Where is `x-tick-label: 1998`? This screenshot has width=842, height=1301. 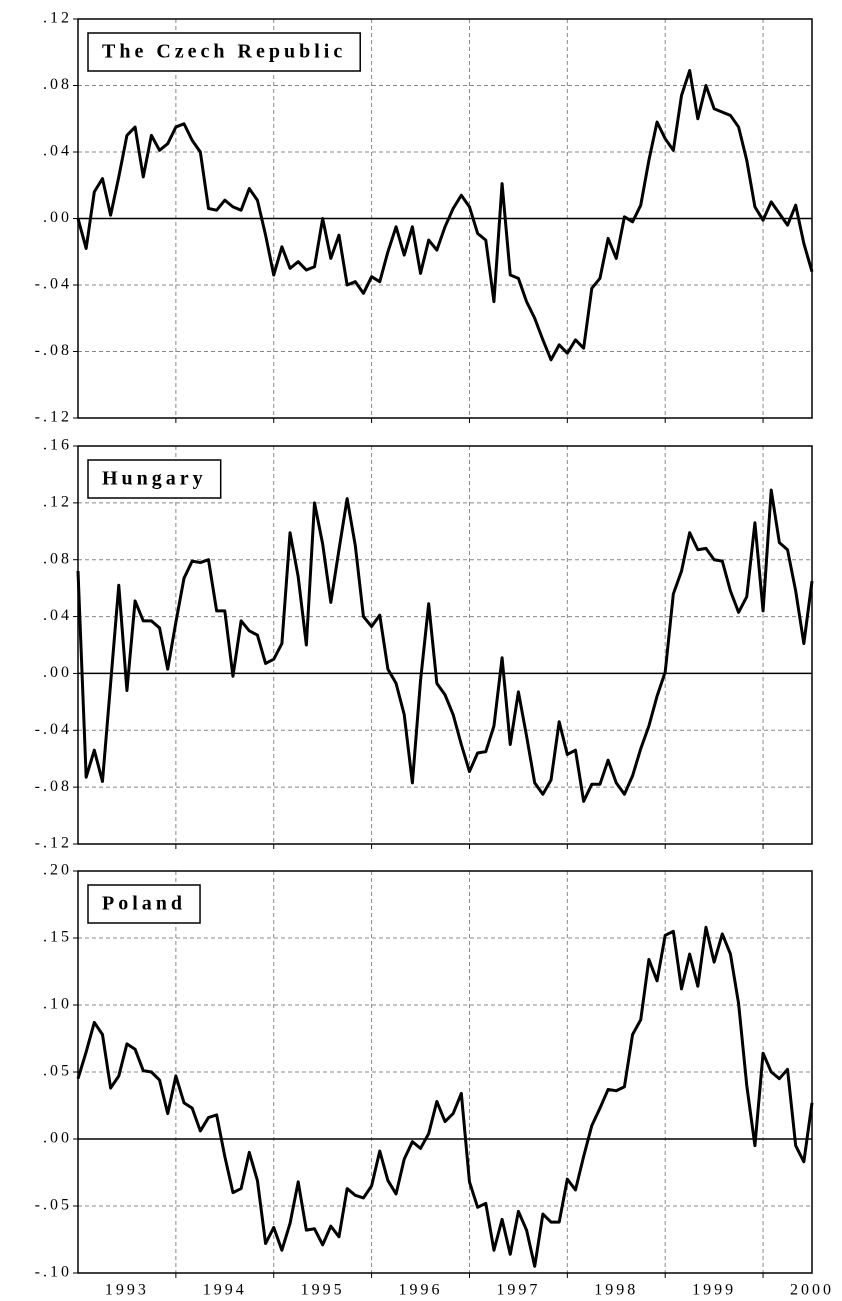 x-tick-label: 1998 is located at coordinates (616, 1290).